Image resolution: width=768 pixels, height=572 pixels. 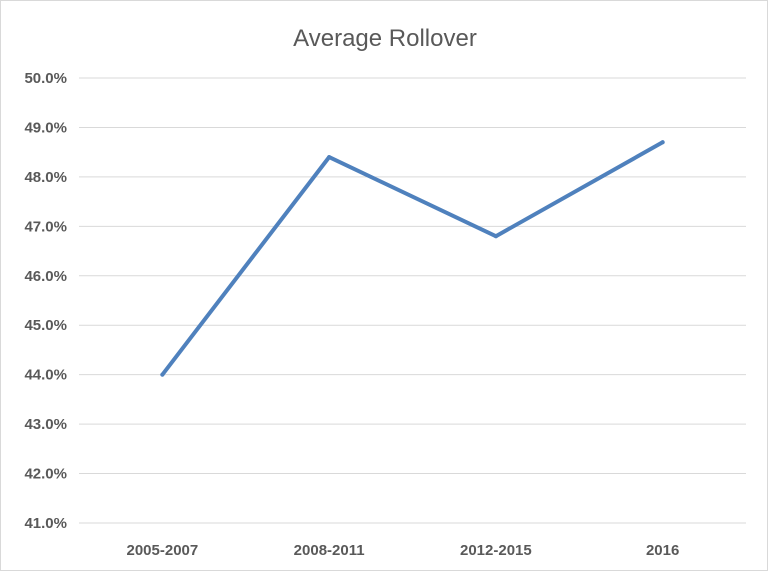 What do you see at coordinates (403, 550) in the screenshot?
I see `x-axis-ticks: 2005-2007 2008-2011 2012-2015 2016` at bounding box center [403, 550].